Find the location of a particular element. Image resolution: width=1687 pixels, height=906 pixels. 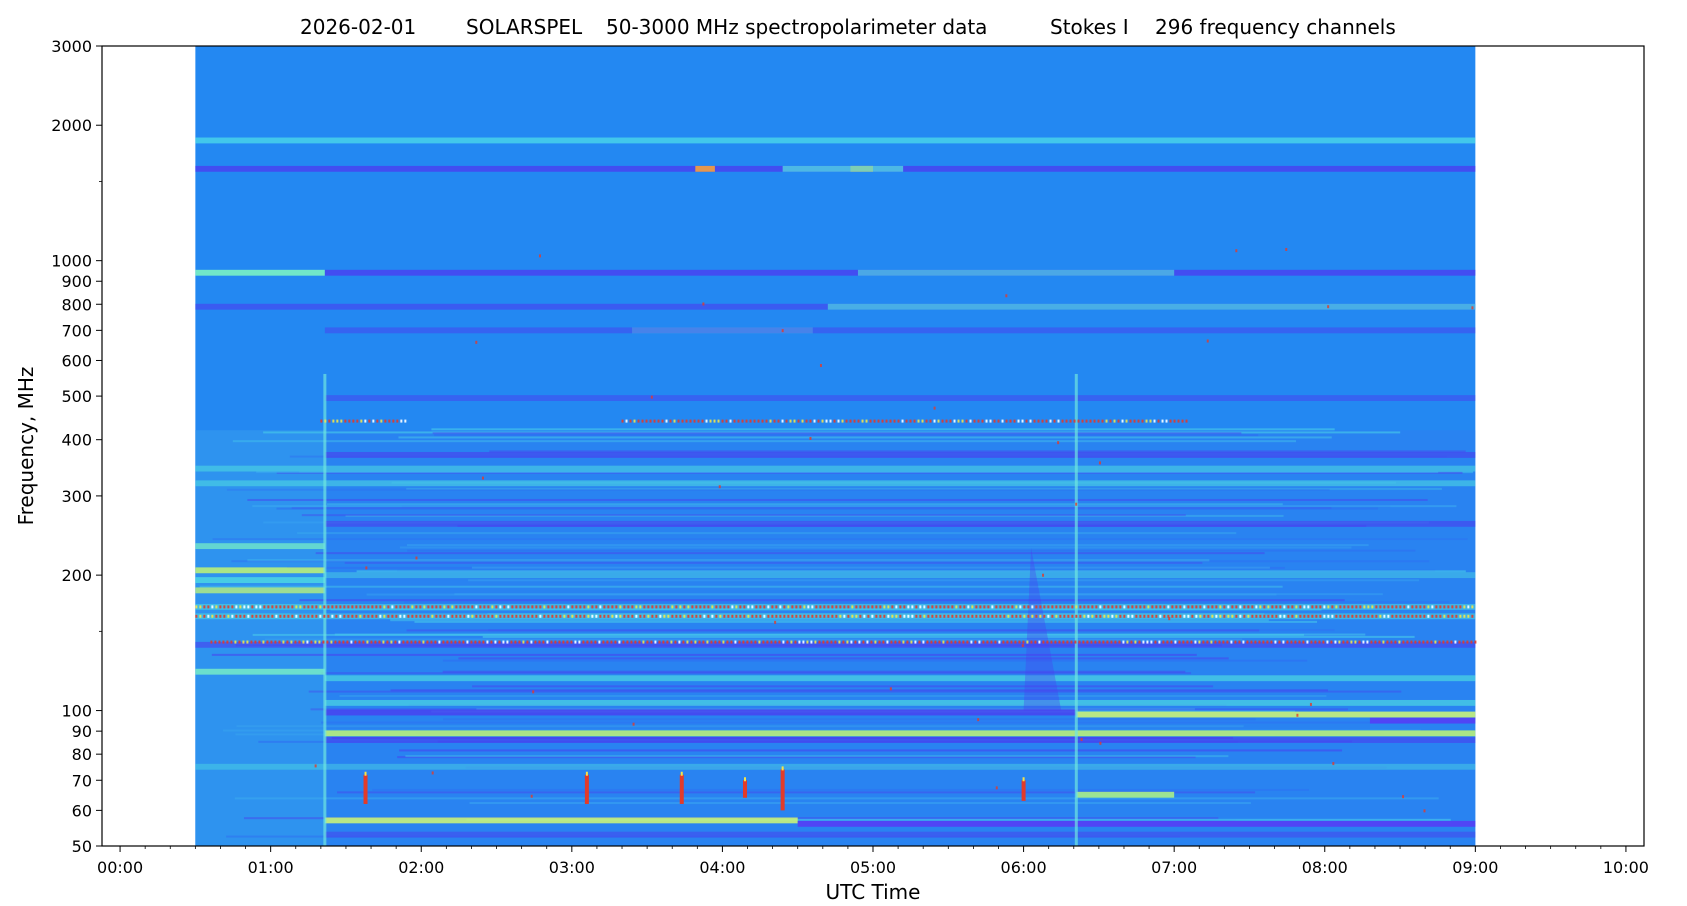

emission-band is located at coordinates (900, 740).